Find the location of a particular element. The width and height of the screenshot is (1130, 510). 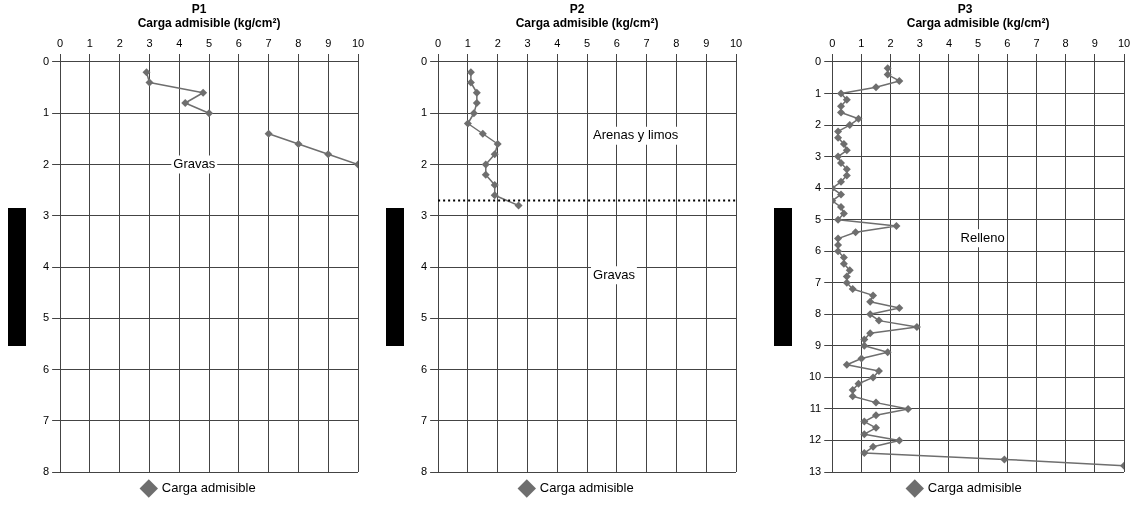

annotation: Relleno is located at coordinates (982, 237).